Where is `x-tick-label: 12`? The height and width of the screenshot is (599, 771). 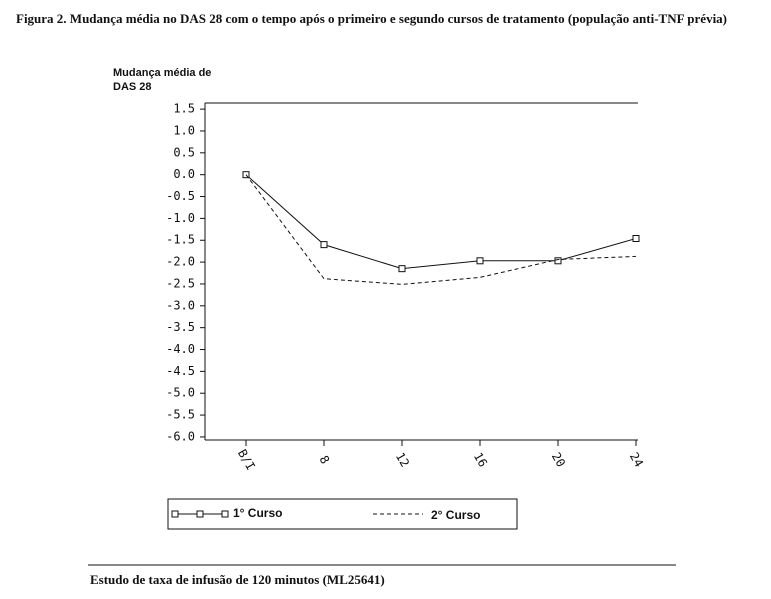
x-tick-label: 12 is located at coordinates (402, 460).